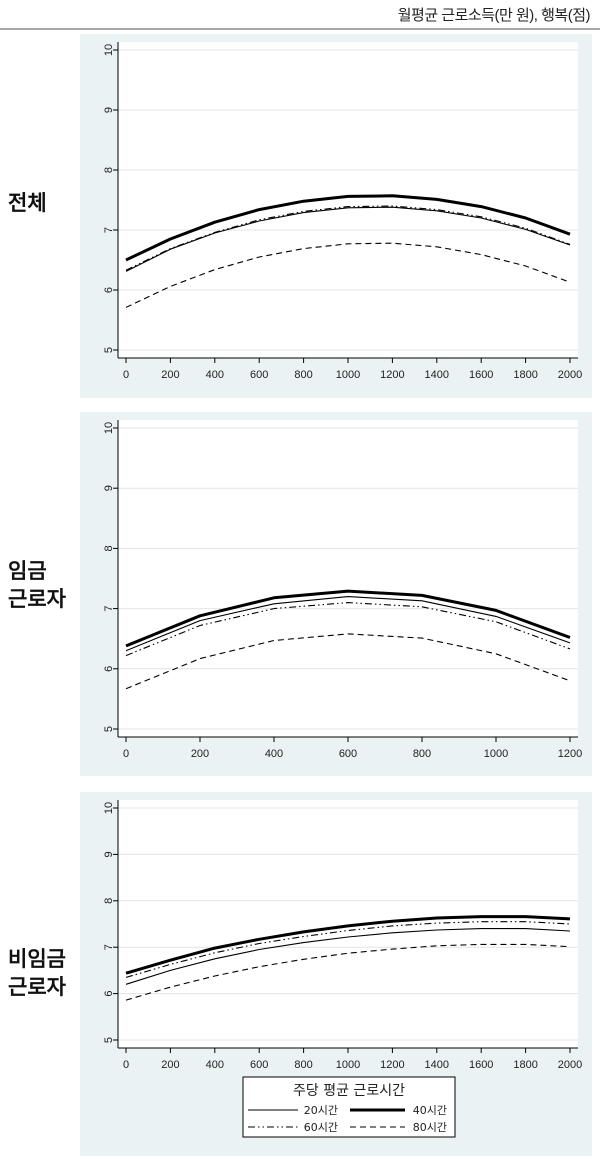 The width and height of the screenshot is (600, 1166). Describe the element at coordinates (37, 599) in the screenshot. I see `row-label-wage-line2: 근로자` at that location.